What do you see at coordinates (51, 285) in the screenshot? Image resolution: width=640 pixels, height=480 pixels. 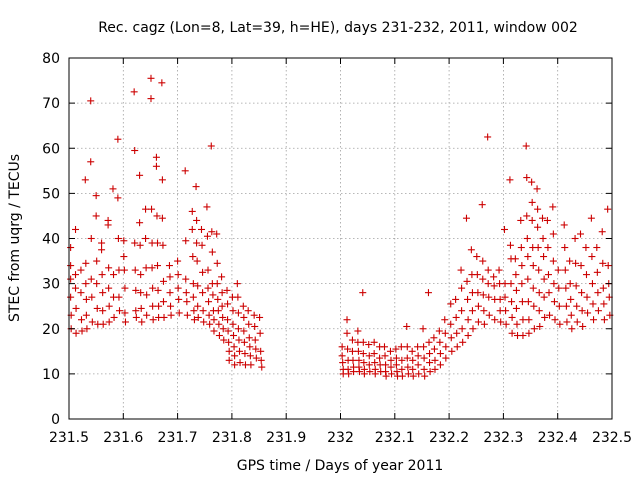 I see `y-tick-label: 30` at bounding box center [51, 285].